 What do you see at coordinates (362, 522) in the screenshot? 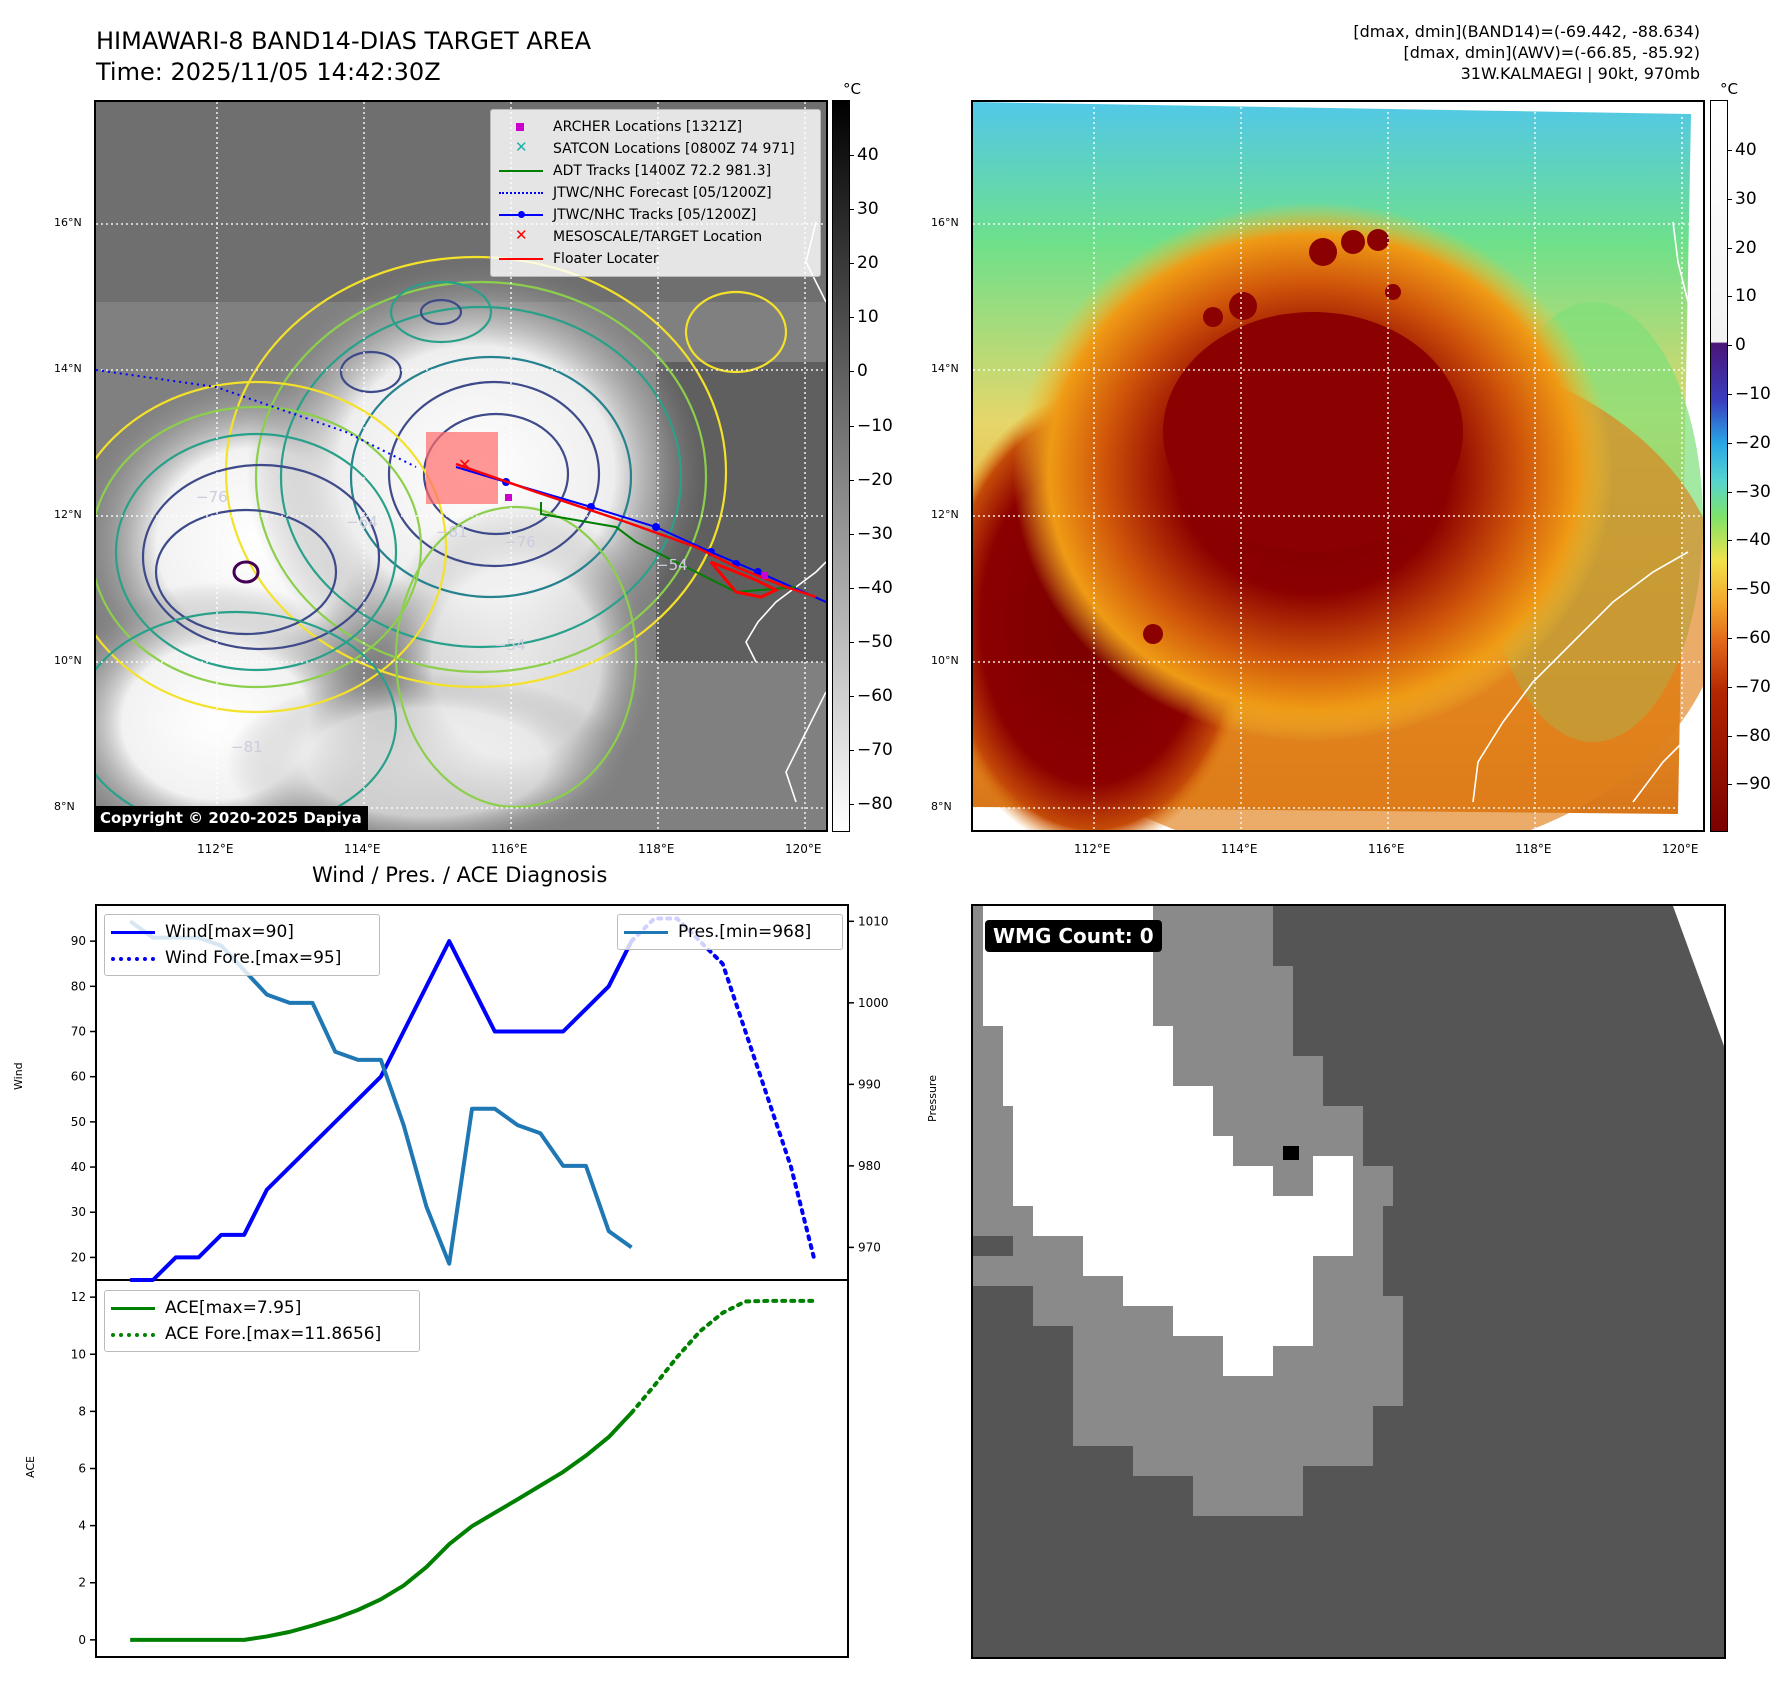
I see `contour-label: −64` at bounding box center [362, 522].